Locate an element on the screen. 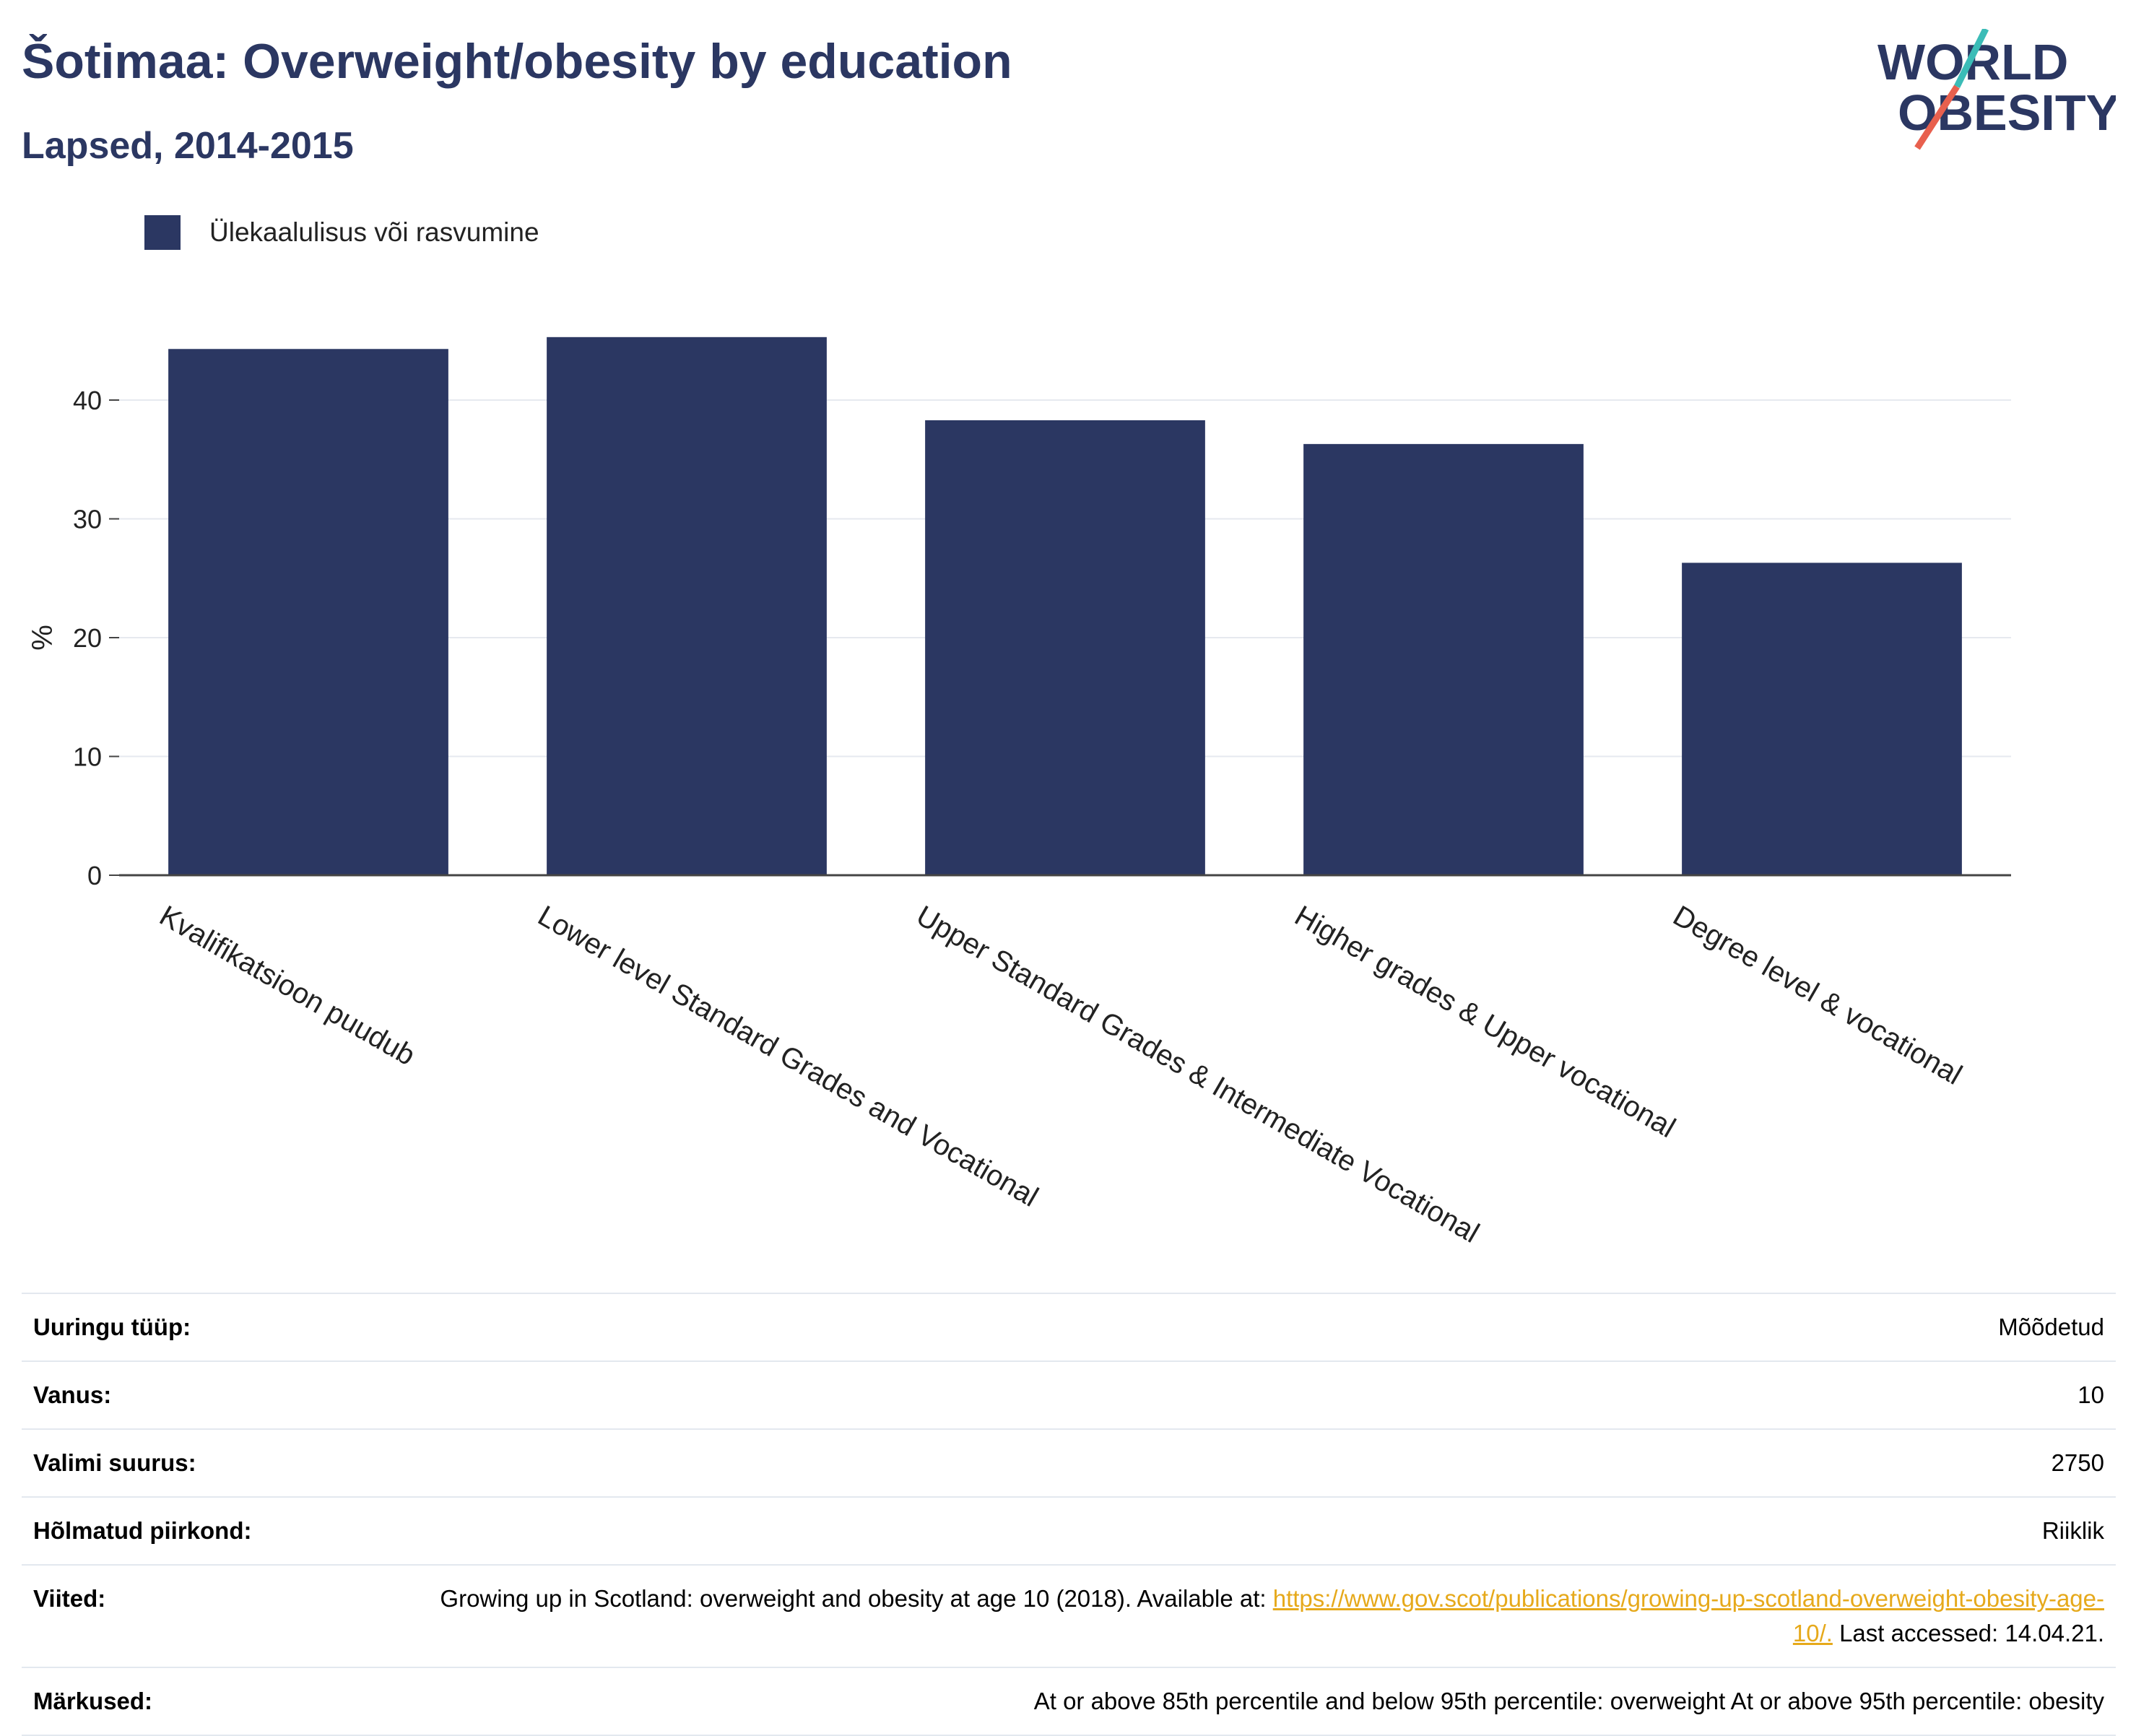 The height and width of the screenshot is (1736, 2136). info-value: 2750 is located at coordinates (2077, 1462).